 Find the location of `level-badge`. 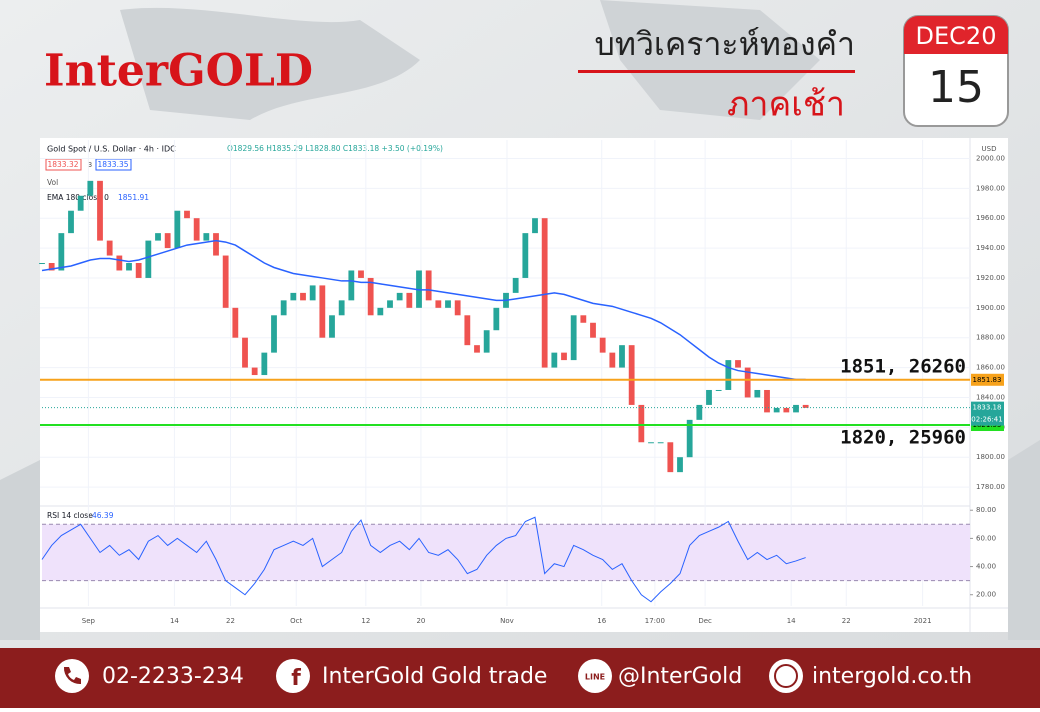

level-badge is located at coordinates (987, 379).